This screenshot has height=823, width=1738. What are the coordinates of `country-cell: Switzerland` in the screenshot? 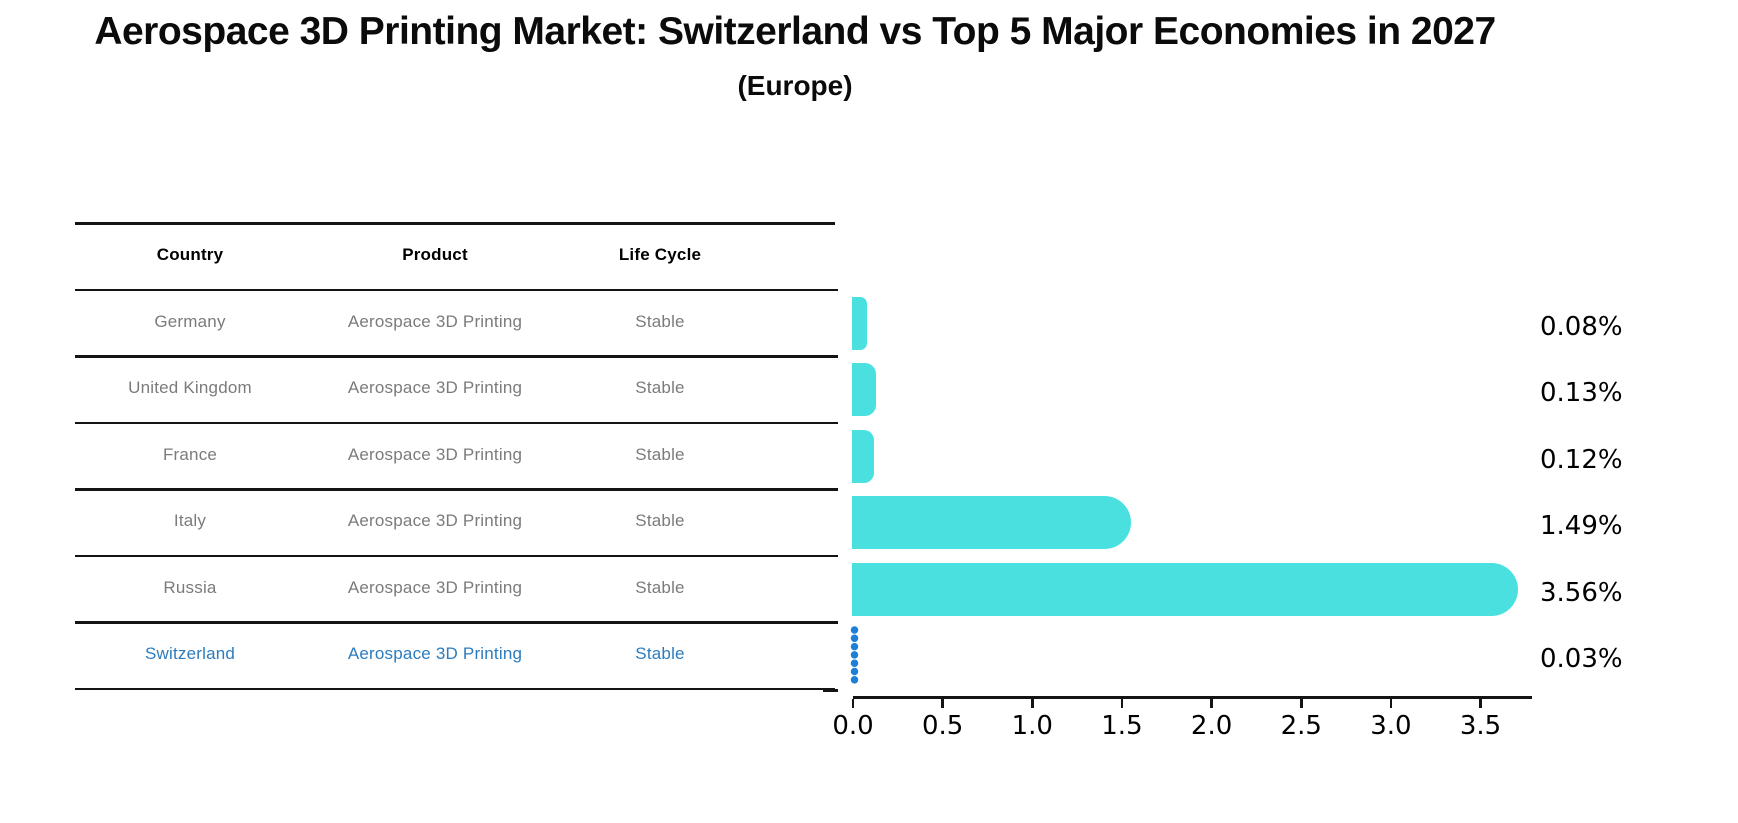 It's located at (190, 653).